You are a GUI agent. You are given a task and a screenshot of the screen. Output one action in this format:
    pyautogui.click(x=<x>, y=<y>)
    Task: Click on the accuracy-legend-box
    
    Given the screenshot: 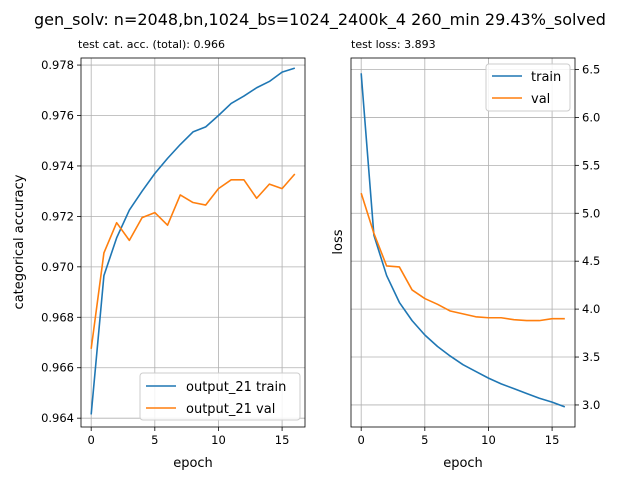 What is the action you would take?
    pyautogui.click(x=220, y=396)
    